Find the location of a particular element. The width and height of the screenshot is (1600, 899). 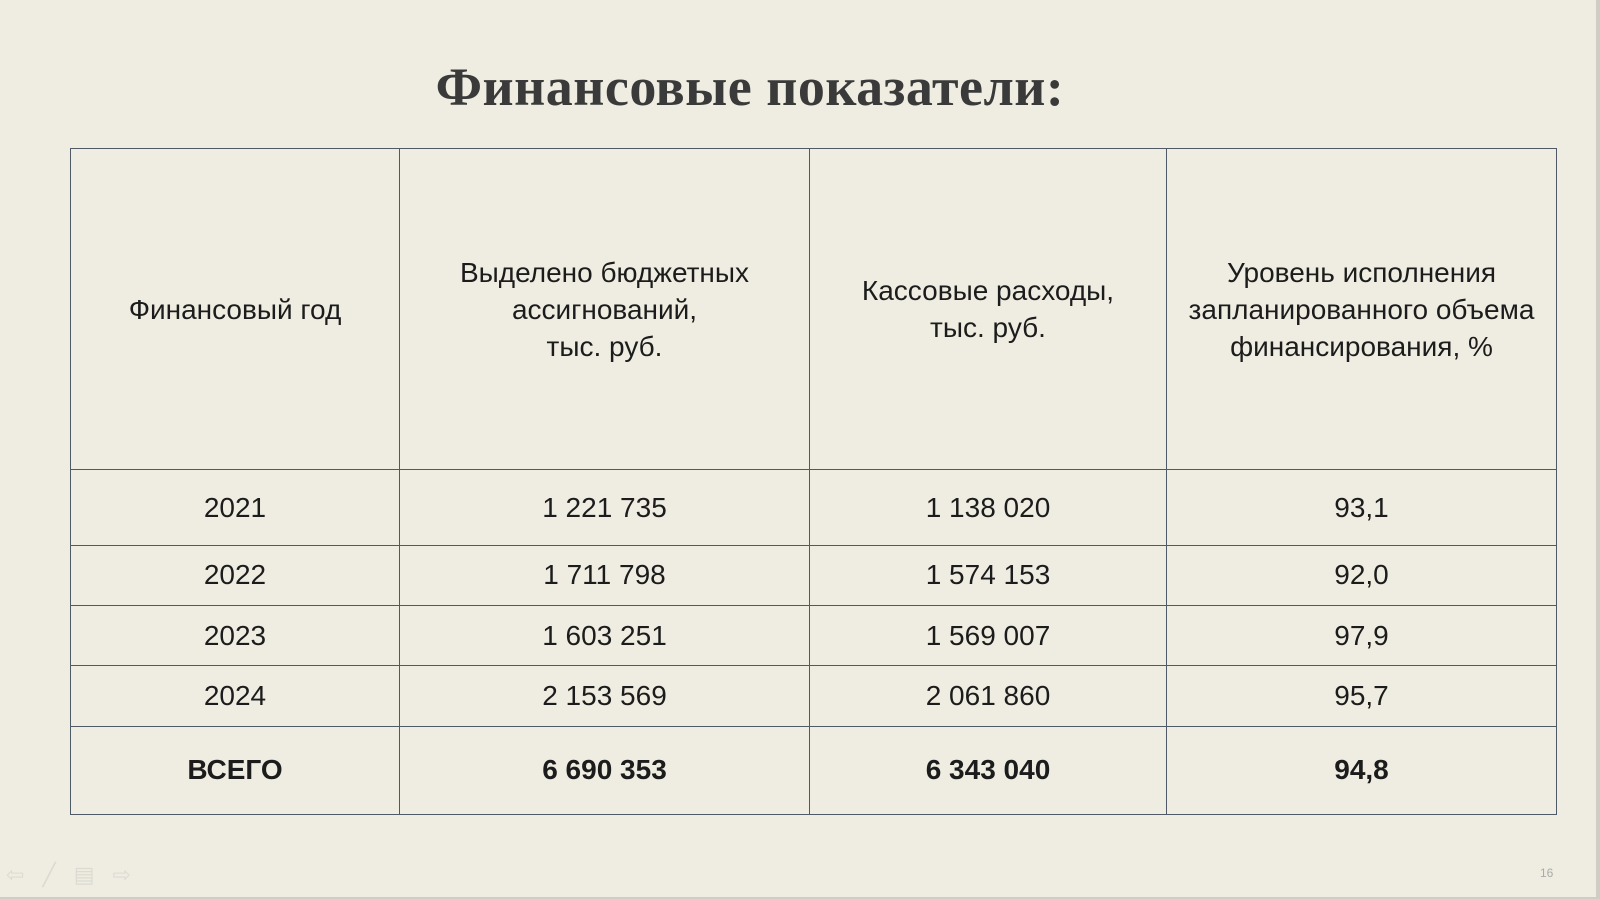

header-allocated: Выделено бюджетных ассигнований, тыс. руб. is located at coordinates (604, 309).